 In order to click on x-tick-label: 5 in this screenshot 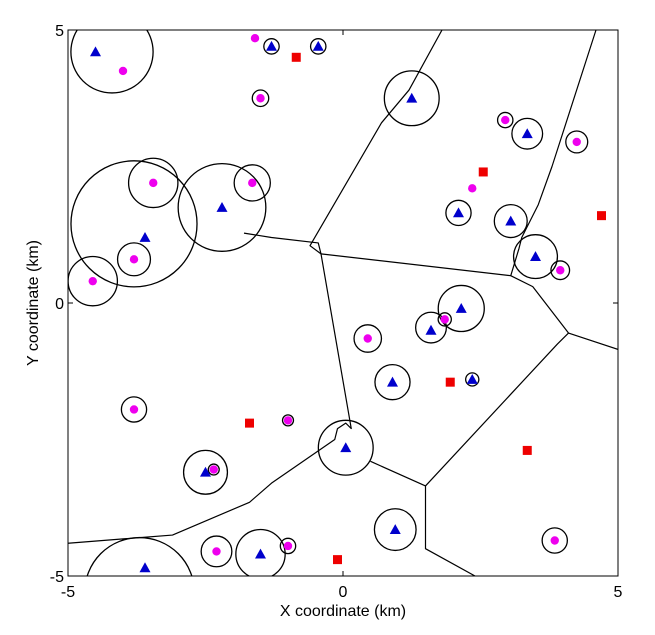, I will do `click(618, 592)`.